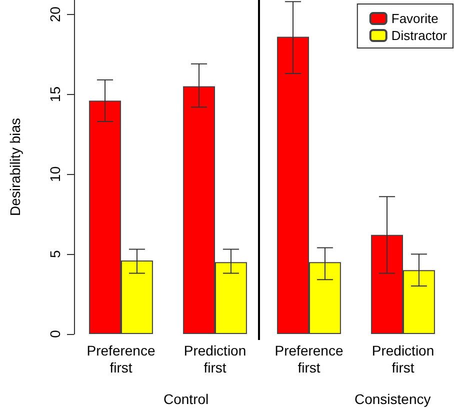 Image resolution: width=454 pixels, height=410 pixels. What do you see at coordinates (55, 14) in the screenshot?
I see `y-tick-label: 20` at bounding box center [55, 14].